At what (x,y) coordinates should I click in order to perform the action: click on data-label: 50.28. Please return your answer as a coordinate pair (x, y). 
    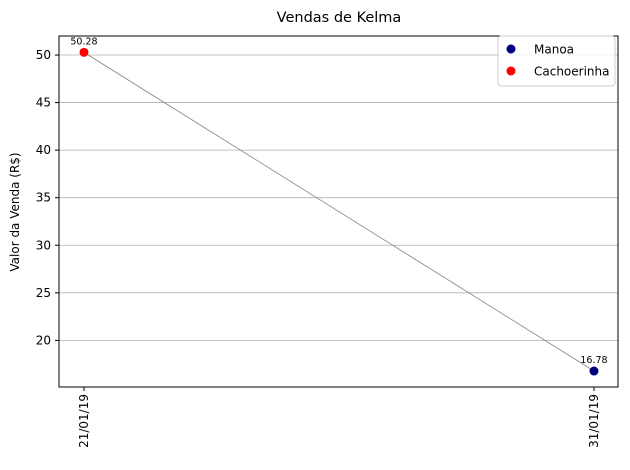
    Looking at the image, I should click on (83, 41).